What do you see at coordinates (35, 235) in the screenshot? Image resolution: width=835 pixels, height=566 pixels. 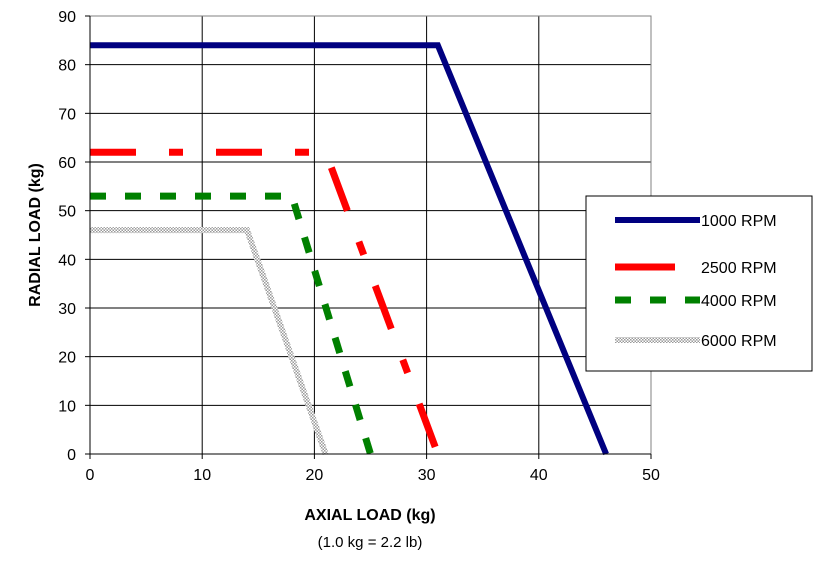 I see `y-axis-title: RADIAL LOAD (kg)` at bounding box center [35, 235].